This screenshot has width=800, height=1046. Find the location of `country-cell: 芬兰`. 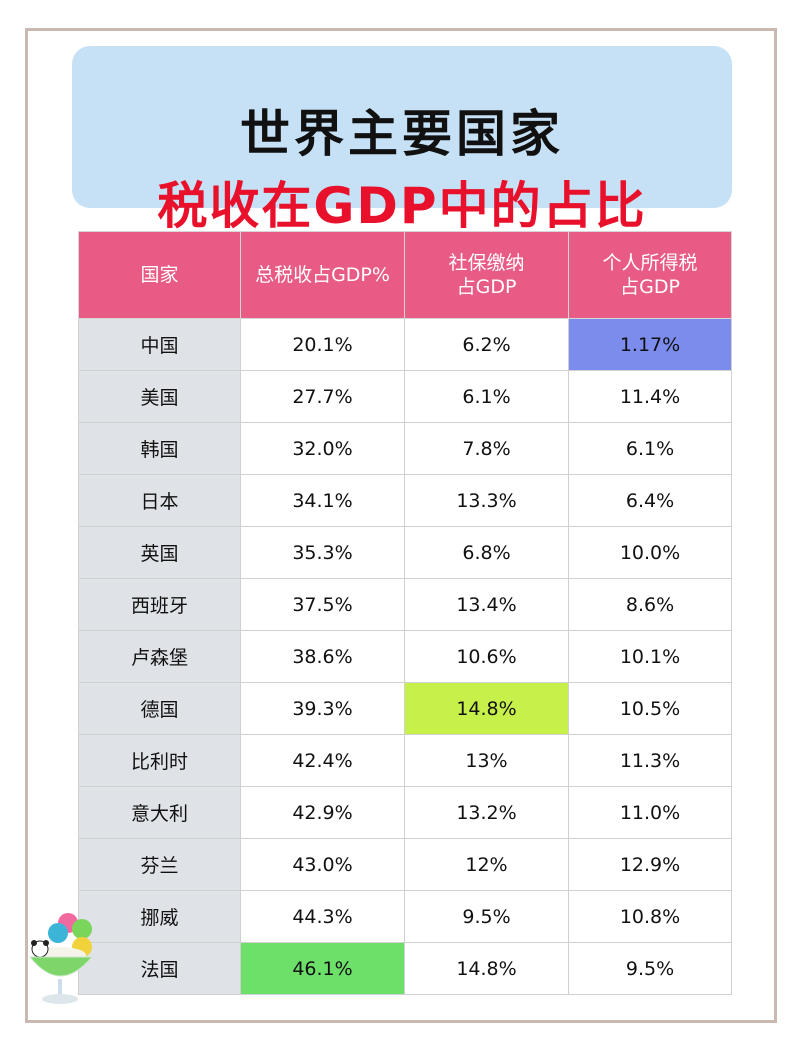

country-cell: 芬兰 is located at coordinates (159, 864).